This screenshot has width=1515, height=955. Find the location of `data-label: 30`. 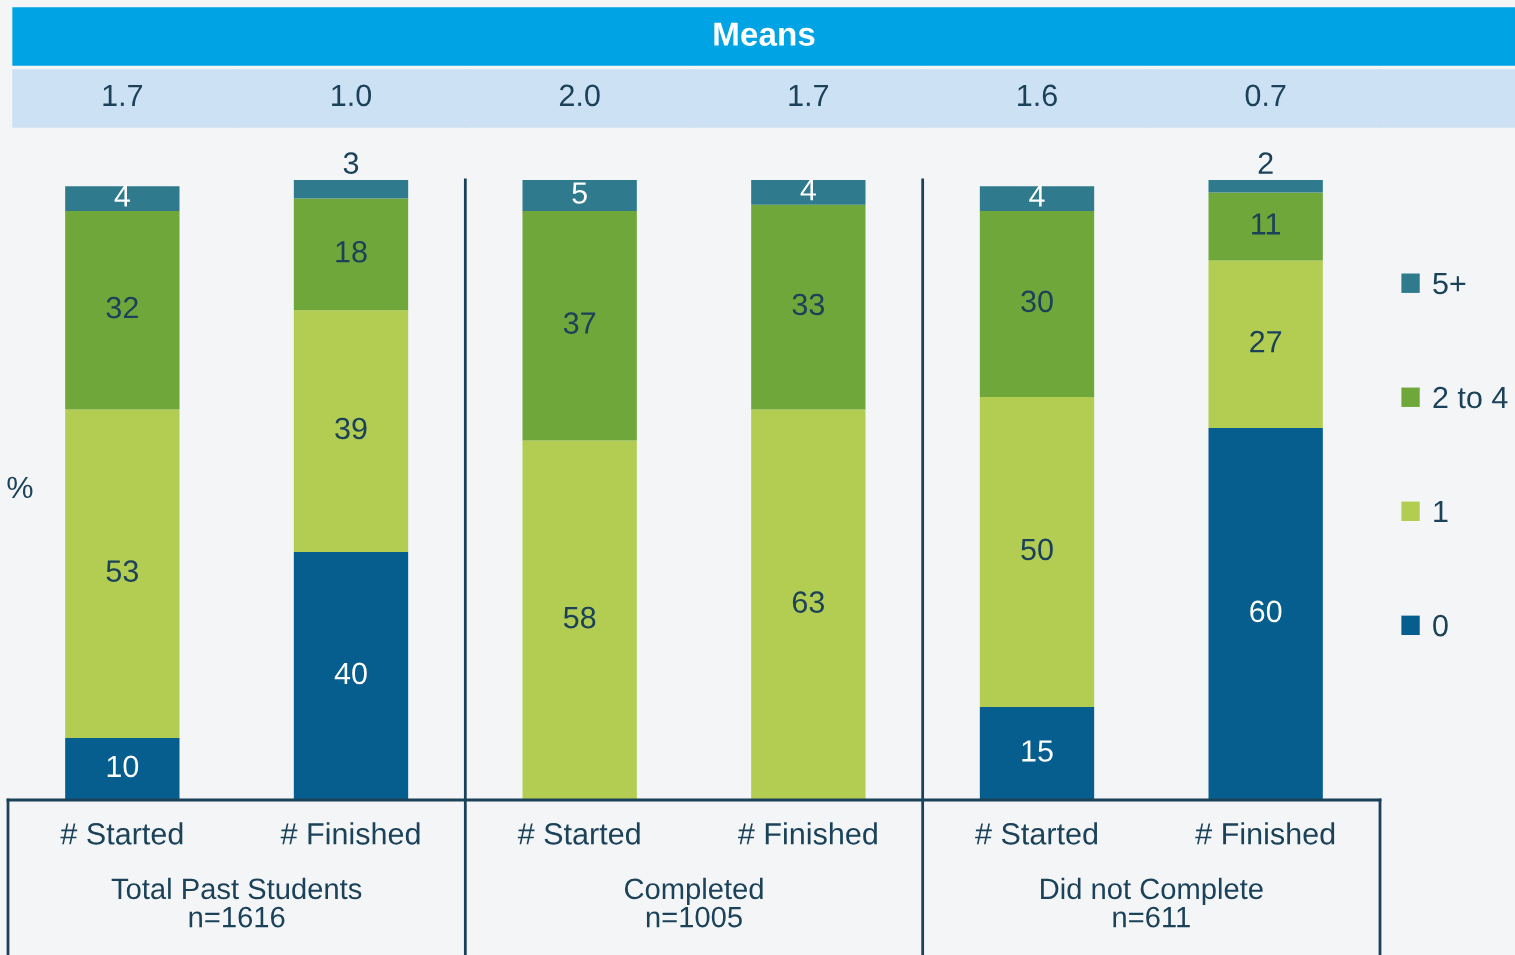

data-label: 30 is located at coordinates (1037, 301).